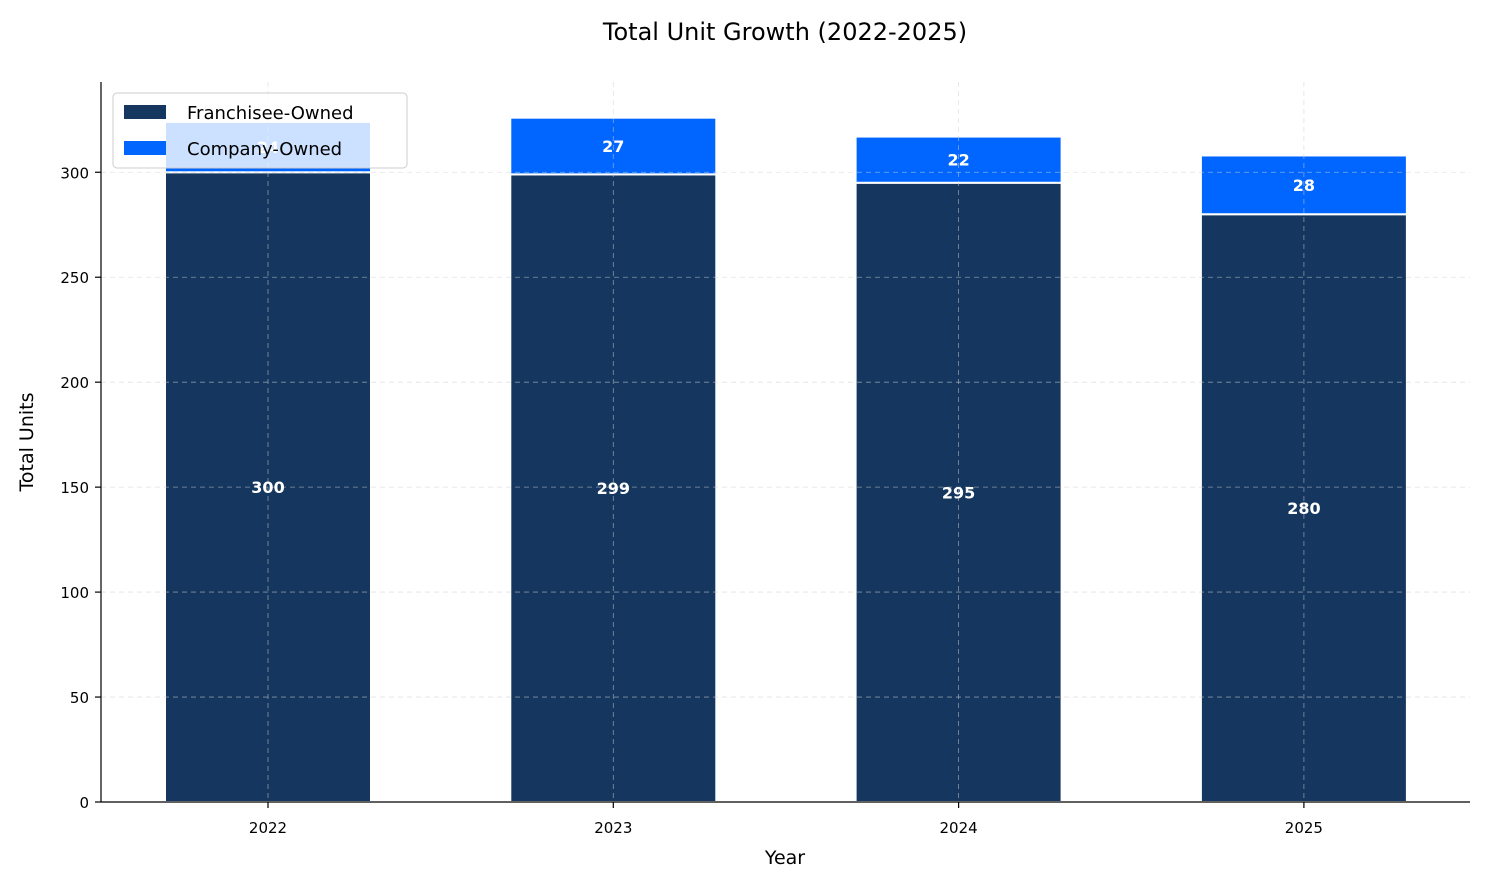 This screenshot has height=884, width=1485. Describe the element at coordinates (958, 160) in the screenshot. I see `bar-label-company-owned-2024: 22` at that location.